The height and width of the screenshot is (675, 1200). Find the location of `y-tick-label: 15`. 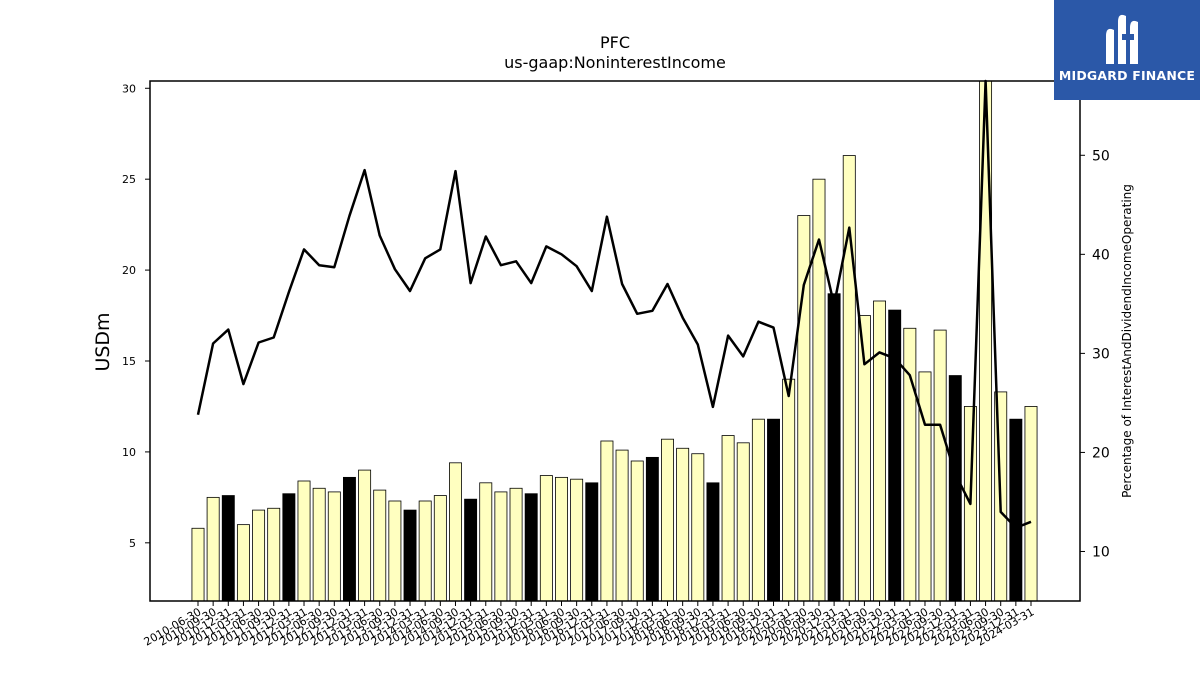

y-tick-label: 15 is located at coordinates (129, 361).